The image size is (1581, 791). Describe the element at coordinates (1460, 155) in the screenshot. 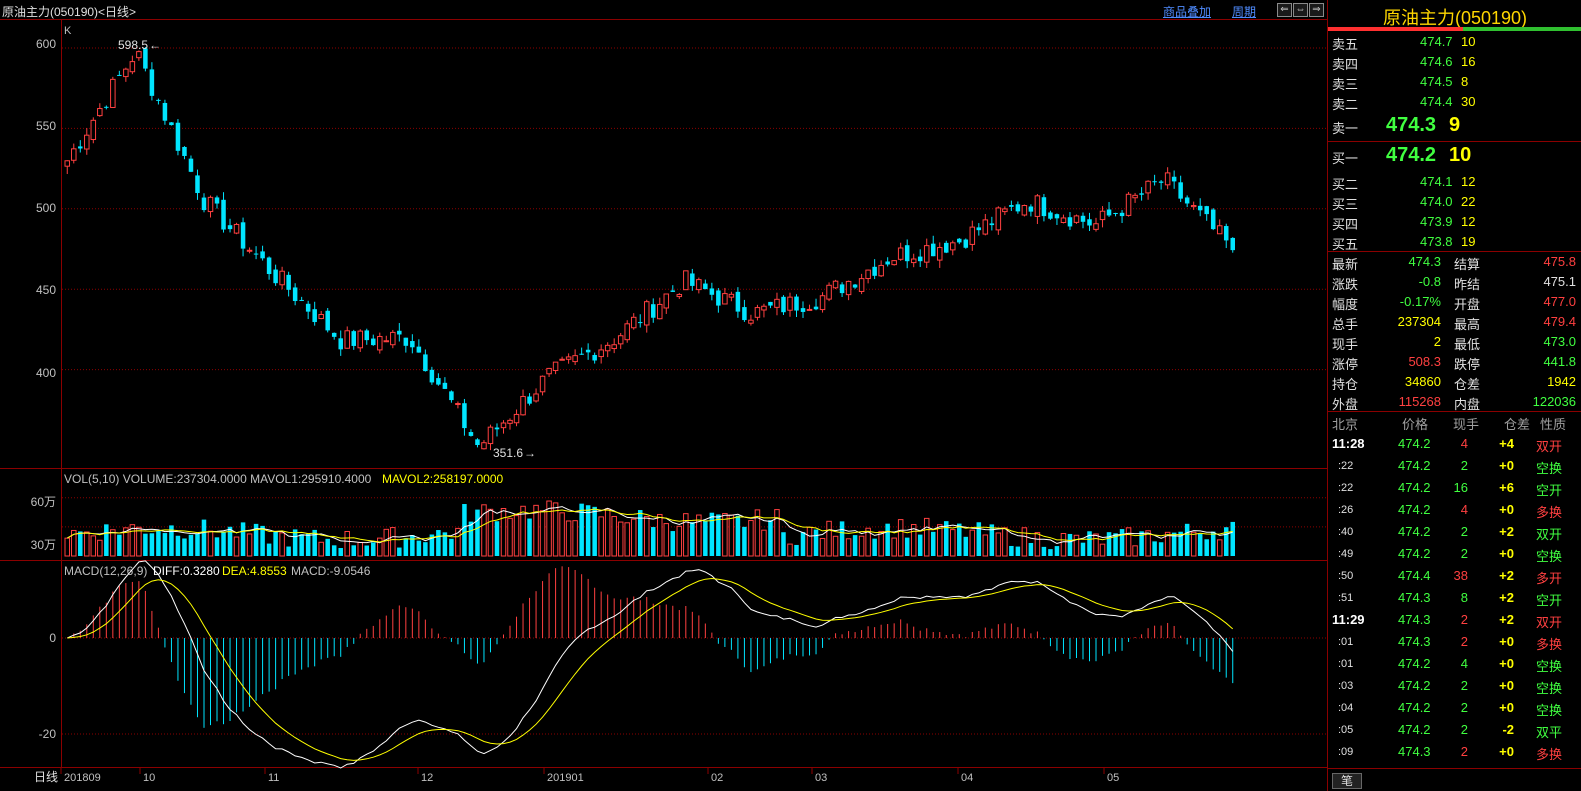

I see `bid-volume: 10` at that location.